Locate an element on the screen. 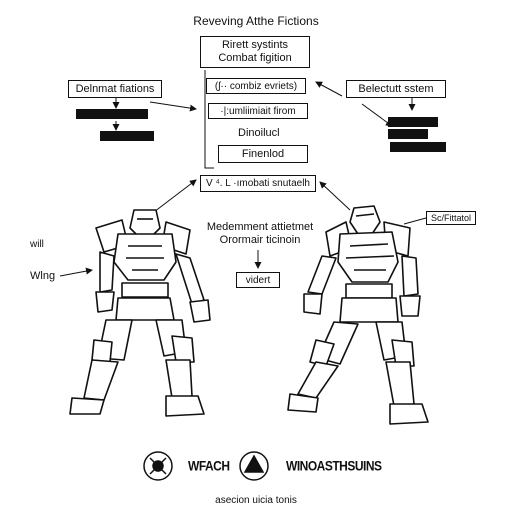 This screenshot has width=512, height=512. left-robot-belt is located at coordinates (145, 290).